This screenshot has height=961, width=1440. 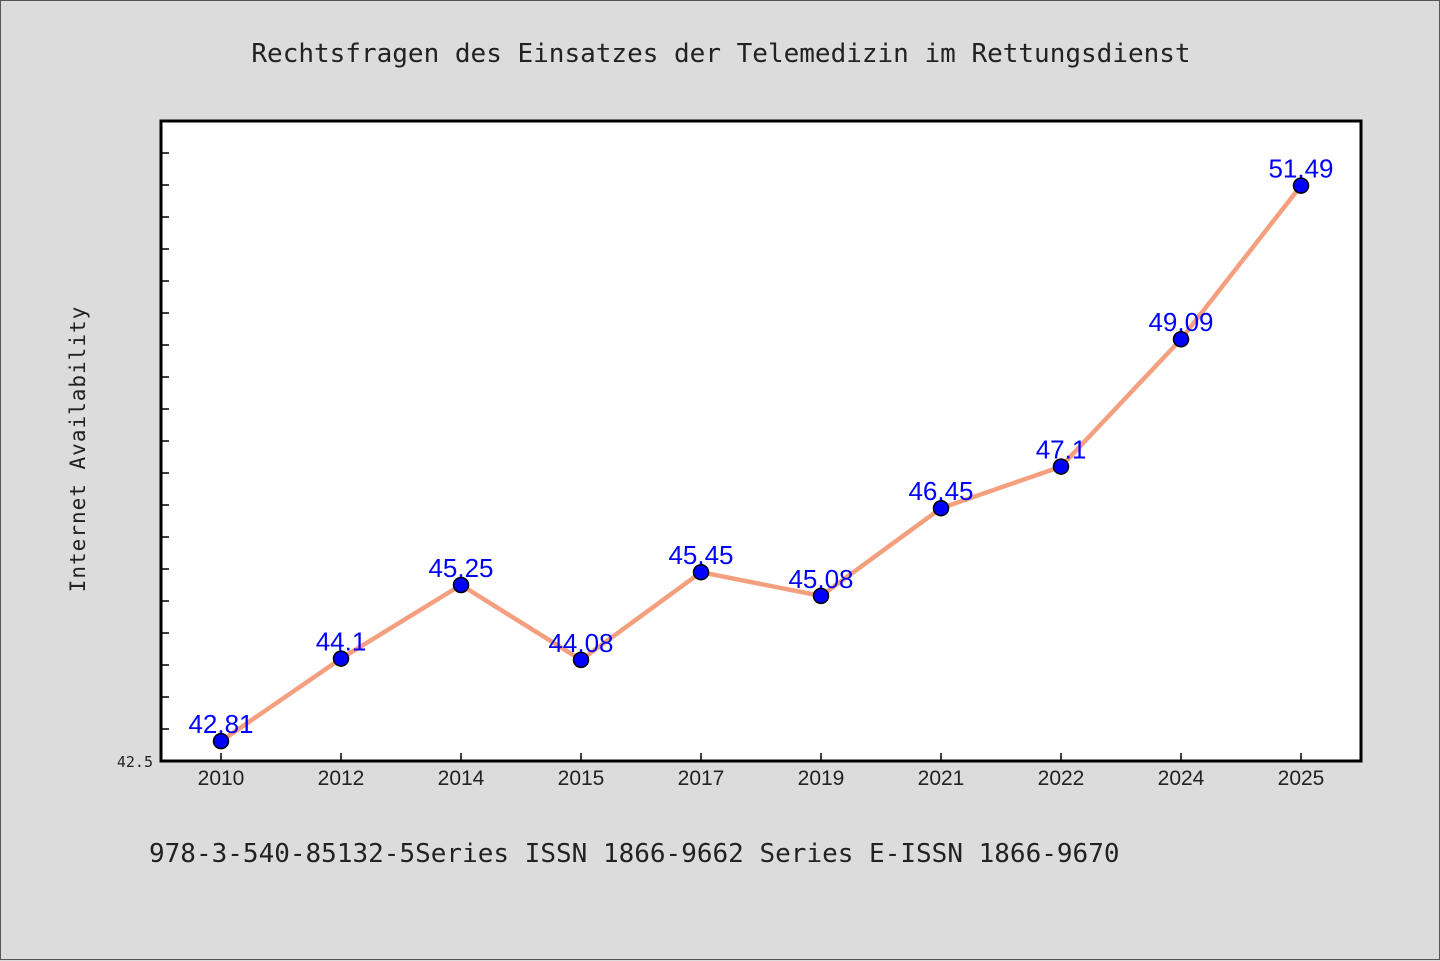 What do you see at coordinates (821, 778) in the screenshot?
I see `x-tick-label: 2019` at bounding box center [821, 778].